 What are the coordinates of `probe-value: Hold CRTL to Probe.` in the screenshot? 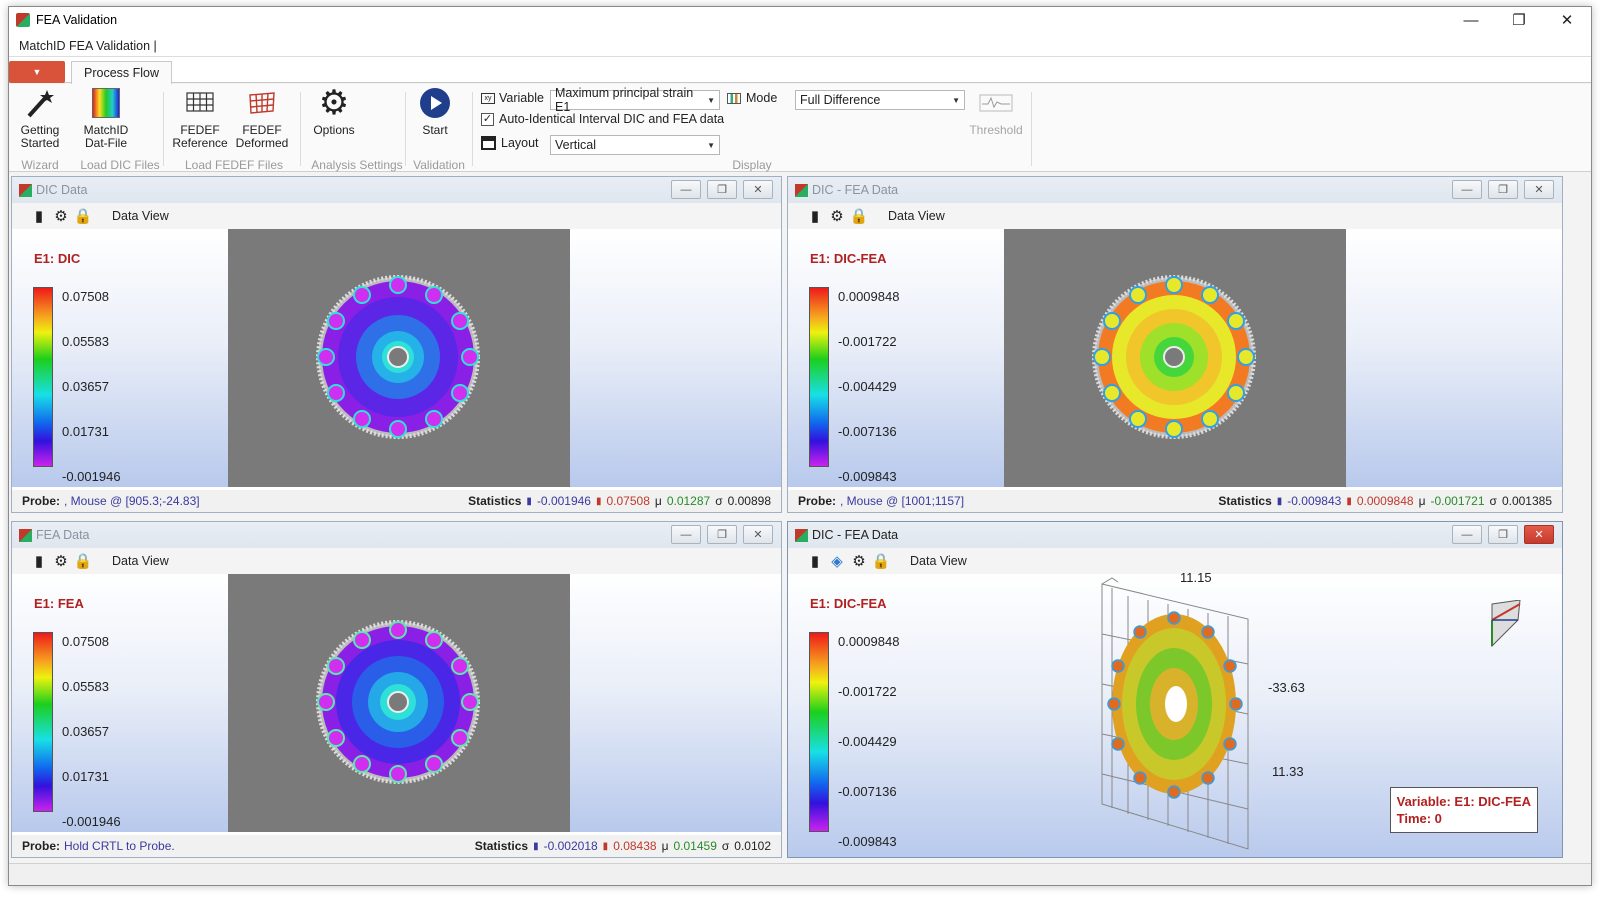 It's located at (119, 846).